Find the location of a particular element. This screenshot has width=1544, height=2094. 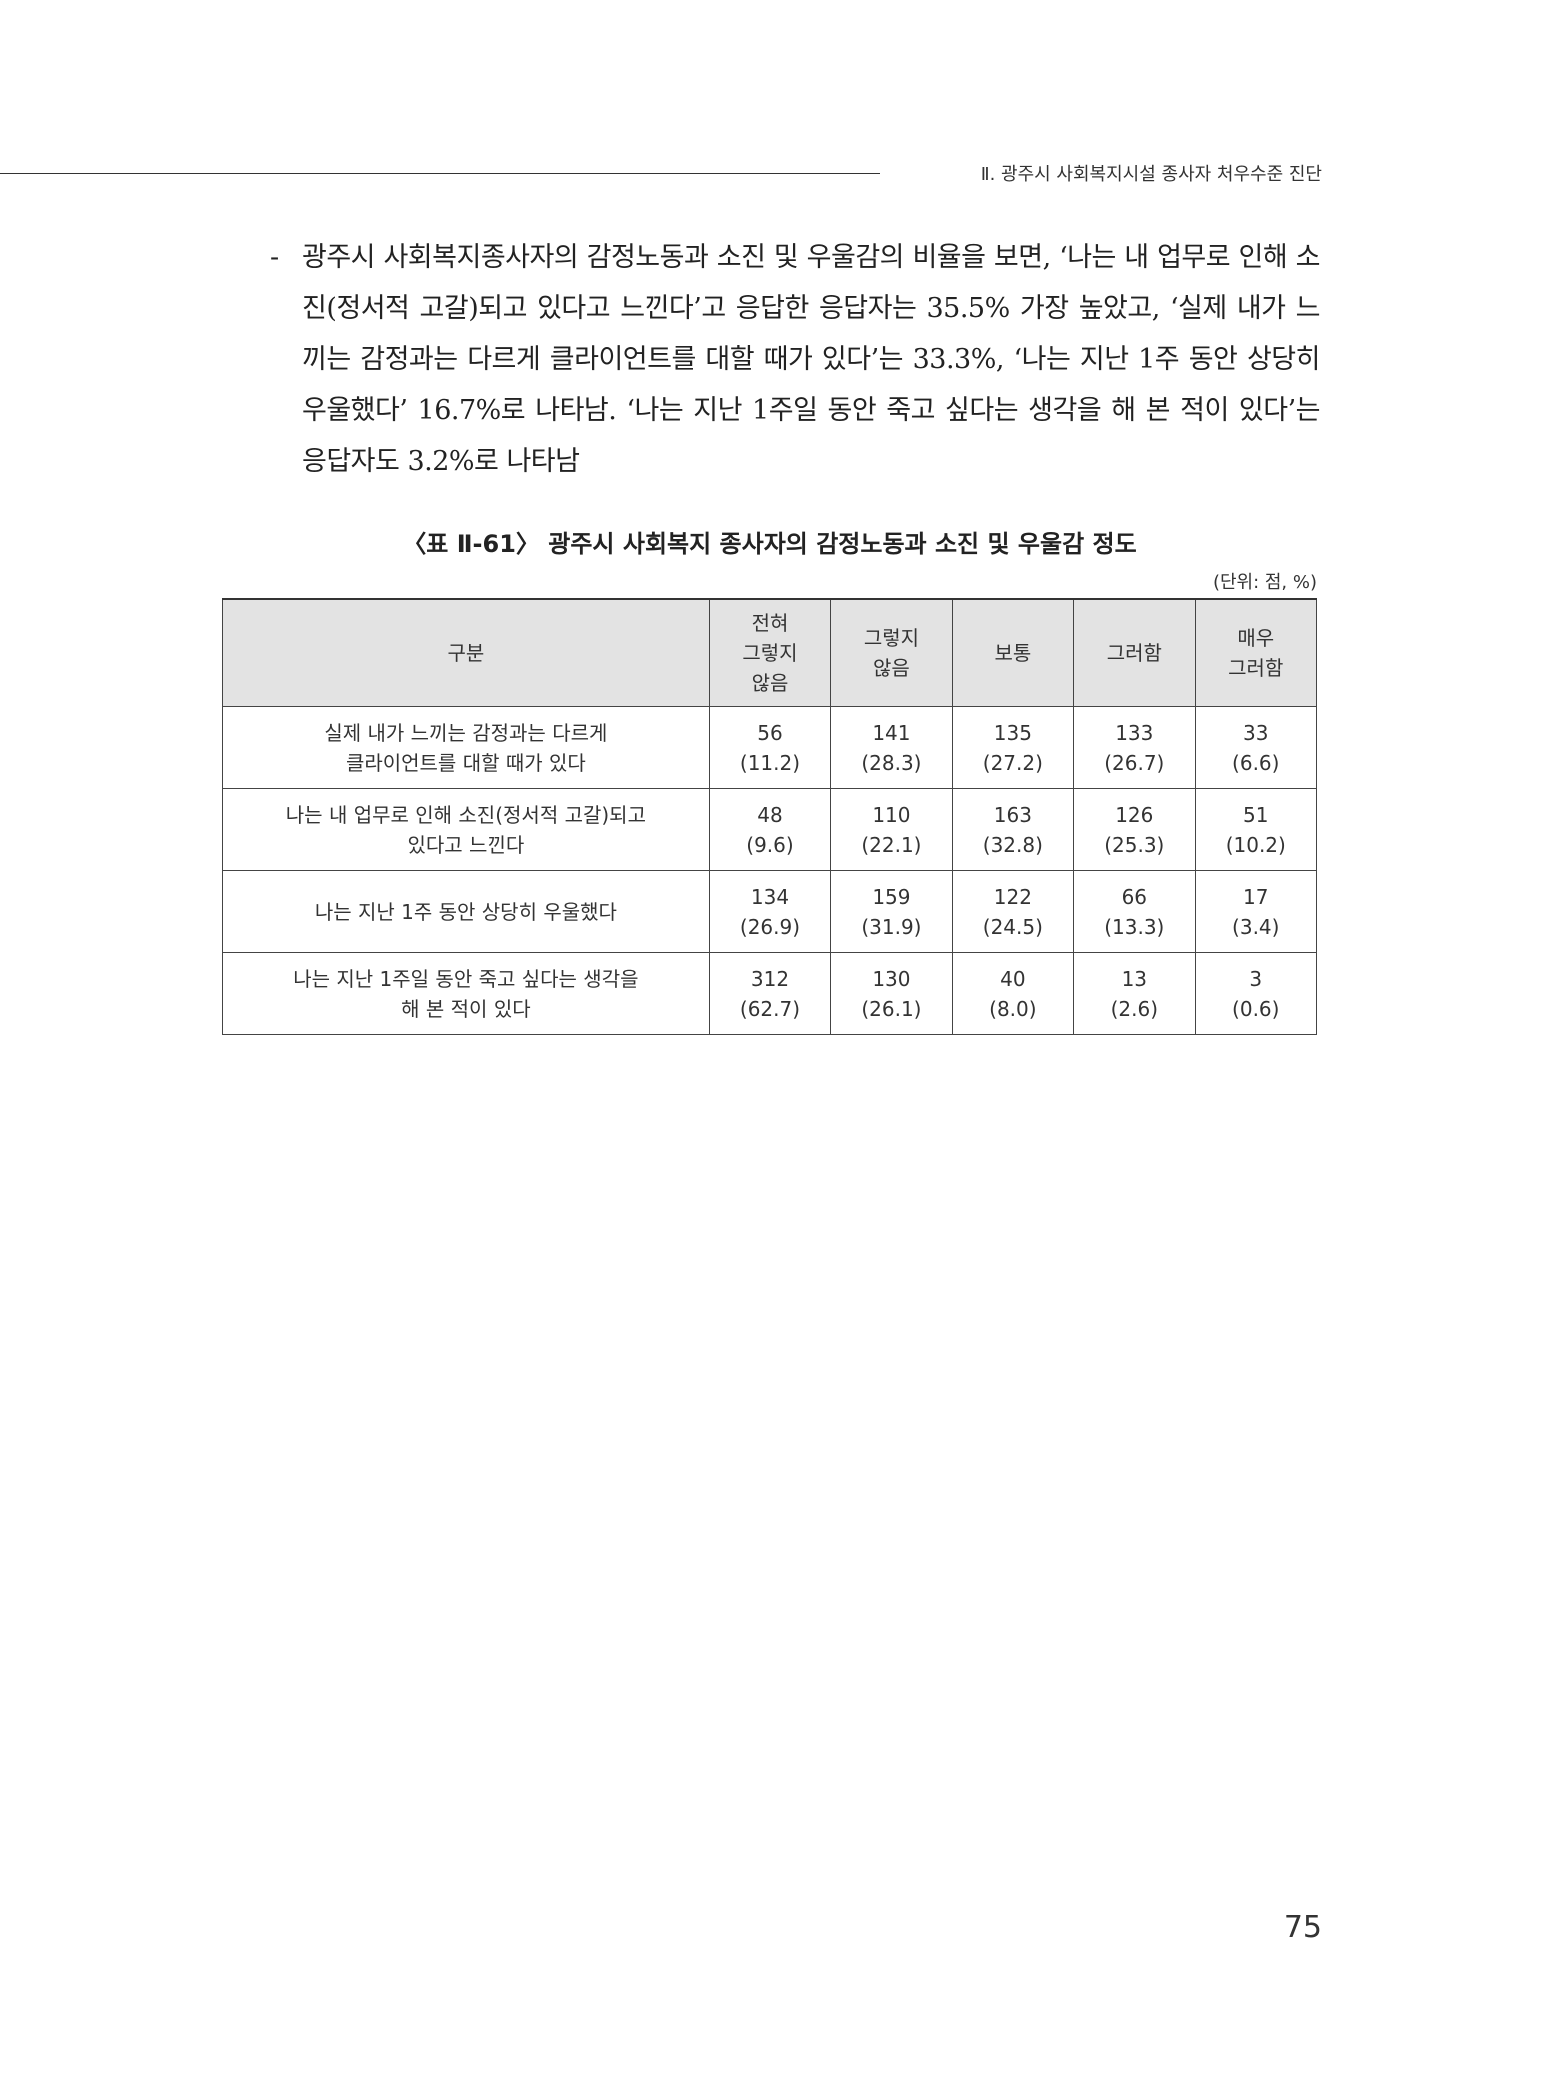

header-rule is located at coordinates (440, 173).